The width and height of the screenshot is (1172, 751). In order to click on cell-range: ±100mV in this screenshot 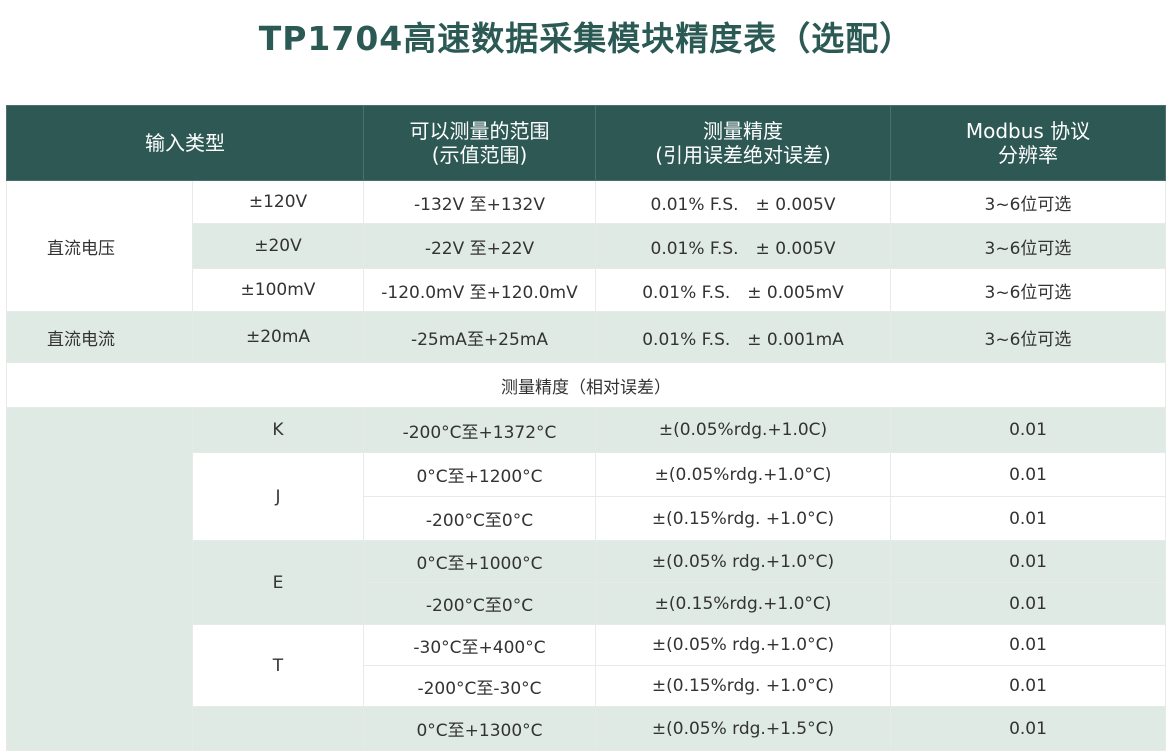, I will do `click(278, 290)`.